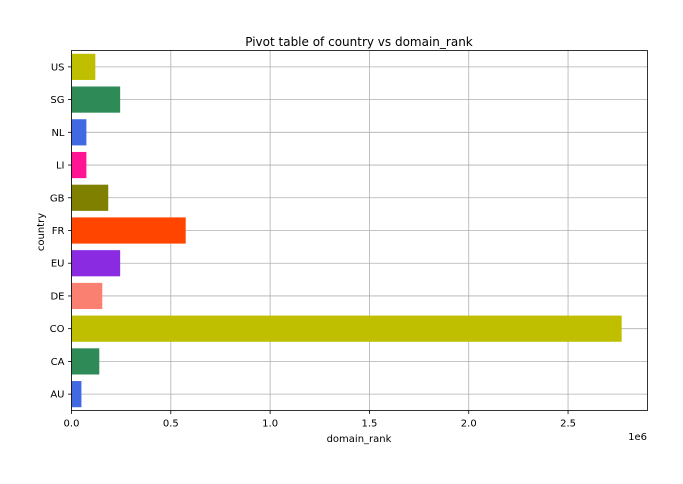 This screenshot has width=683, height=484. Describe the element at coordinates (72, 424) in the screenshot. I see `x-tick-label: 0.0` at that location.